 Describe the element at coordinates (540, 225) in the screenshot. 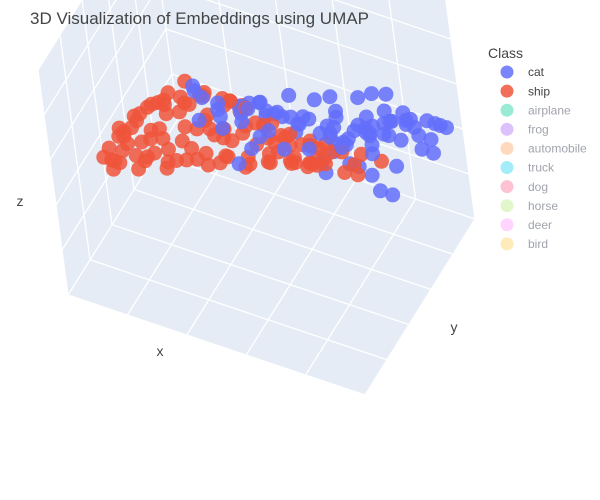

I see `legend-label: deer` at that location.